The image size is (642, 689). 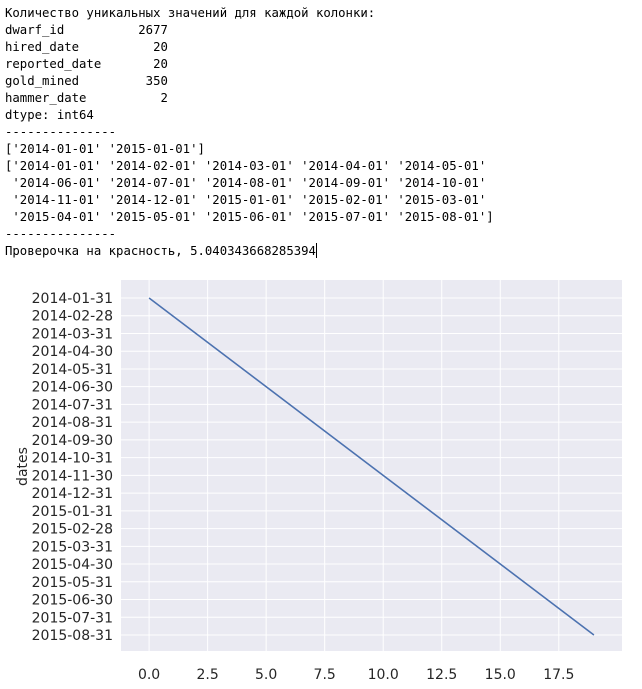 What do you see at coordinates (383, 675) in the screenshot?
I see `x-tick-label: 10.0` at bounding box center [383, 675].